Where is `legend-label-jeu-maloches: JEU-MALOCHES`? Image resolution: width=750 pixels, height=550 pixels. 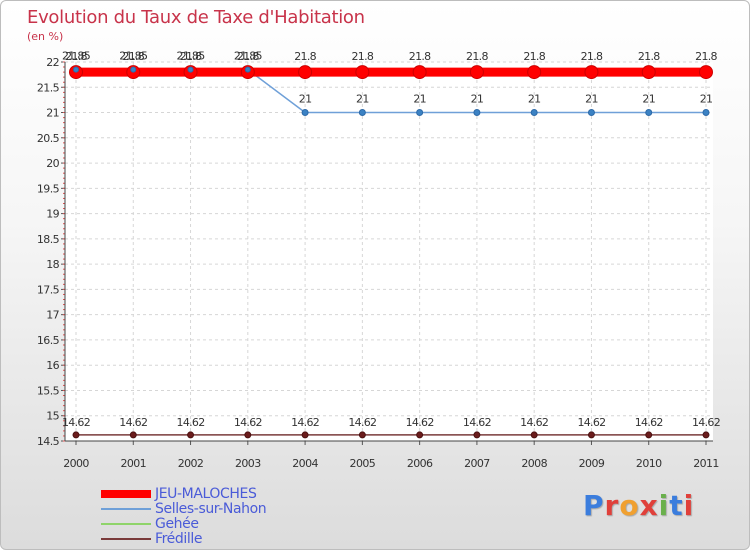 legend-label-jeu-maloches: JEU-MALOCHES is located at coordinates (206, 493).